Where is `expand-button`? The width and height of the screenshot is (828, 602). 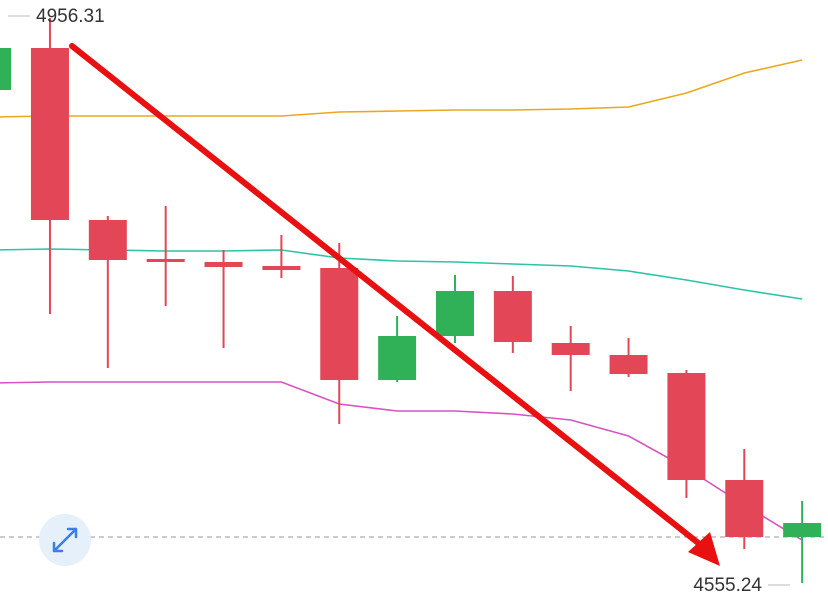 expand-button is located at coordinates (65, 540).